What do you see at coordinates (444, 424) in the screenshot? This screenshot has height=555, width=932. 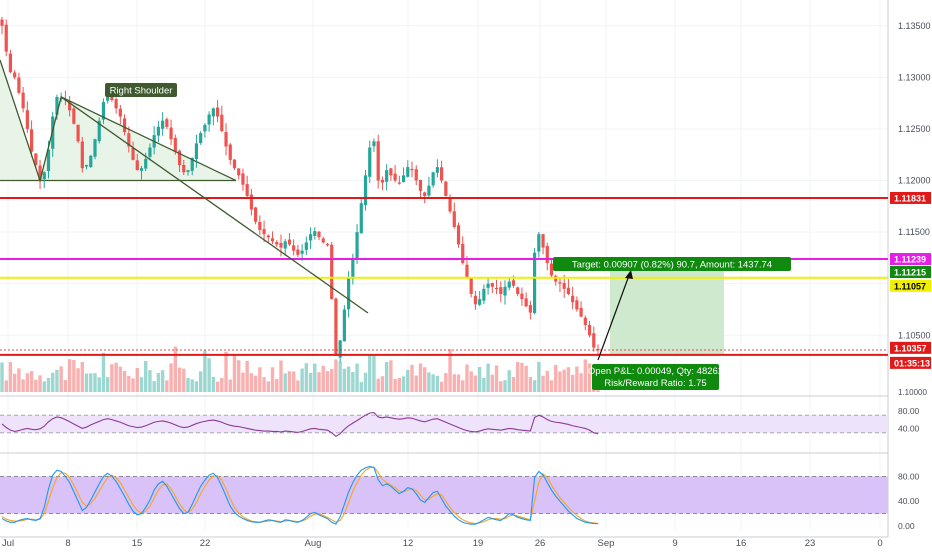 I see `rsi-panel` at bounding box center [444, 424].